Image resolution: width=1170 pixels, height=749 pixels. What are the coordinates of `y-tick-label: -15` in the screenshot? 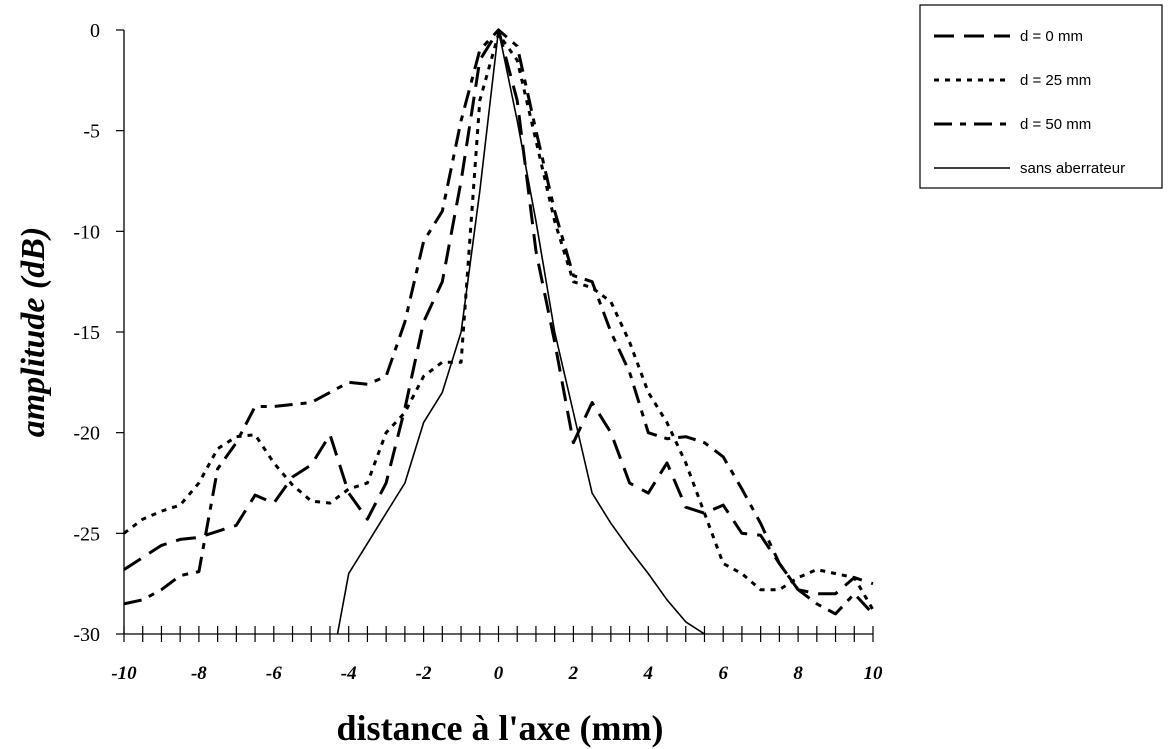 It's located at (86, 333).